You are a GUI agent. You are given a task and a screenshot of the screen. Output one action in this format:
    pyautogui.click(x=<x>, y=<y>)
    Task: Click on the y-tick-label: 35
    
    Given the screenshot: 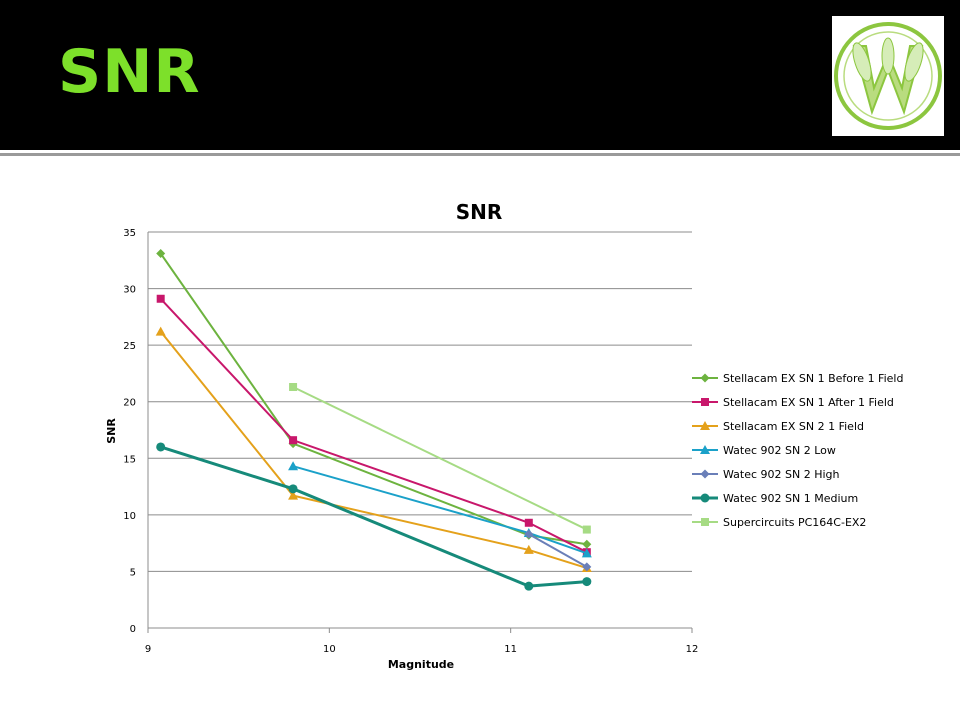 What is the action you would take?
    pyautogui.click(x=129, y=233)
    